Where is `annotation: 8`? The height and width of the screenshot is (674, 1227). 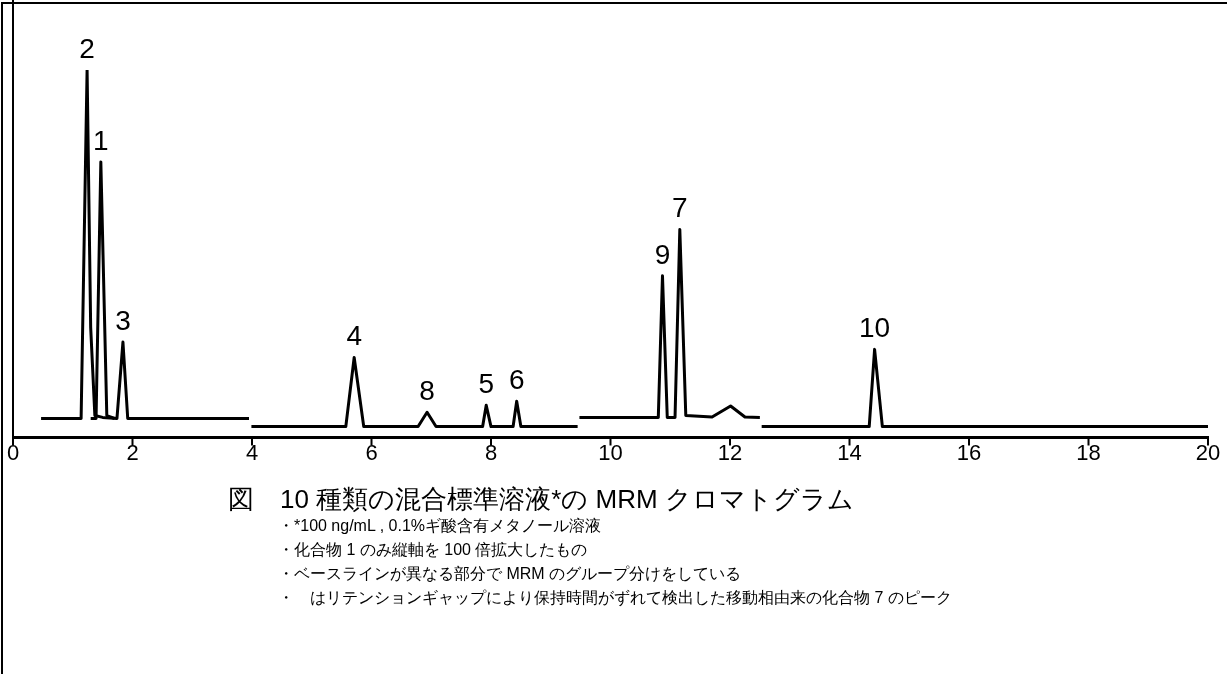
annotation: 8 is located at coordinates (427, 390).